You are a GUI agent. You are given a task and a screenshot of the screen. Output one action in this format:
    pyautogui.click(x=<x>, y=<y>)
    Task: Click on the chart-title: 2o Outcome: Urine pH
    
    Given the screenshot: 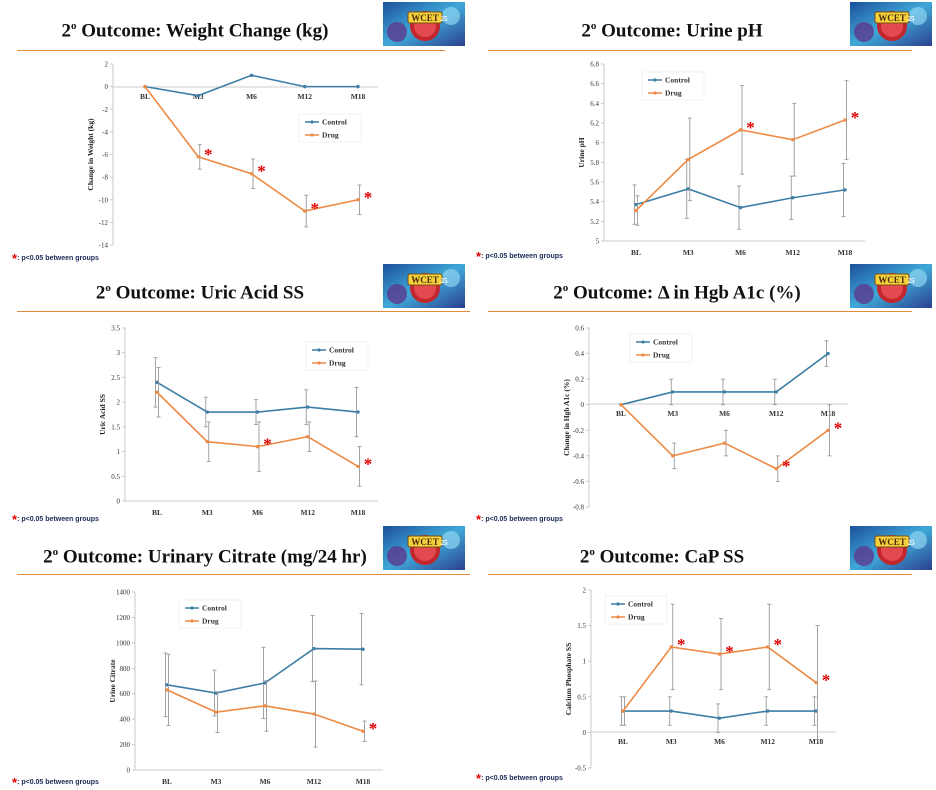 What is the action you would take?
    pyautogui.click(x=672, y=31)
    